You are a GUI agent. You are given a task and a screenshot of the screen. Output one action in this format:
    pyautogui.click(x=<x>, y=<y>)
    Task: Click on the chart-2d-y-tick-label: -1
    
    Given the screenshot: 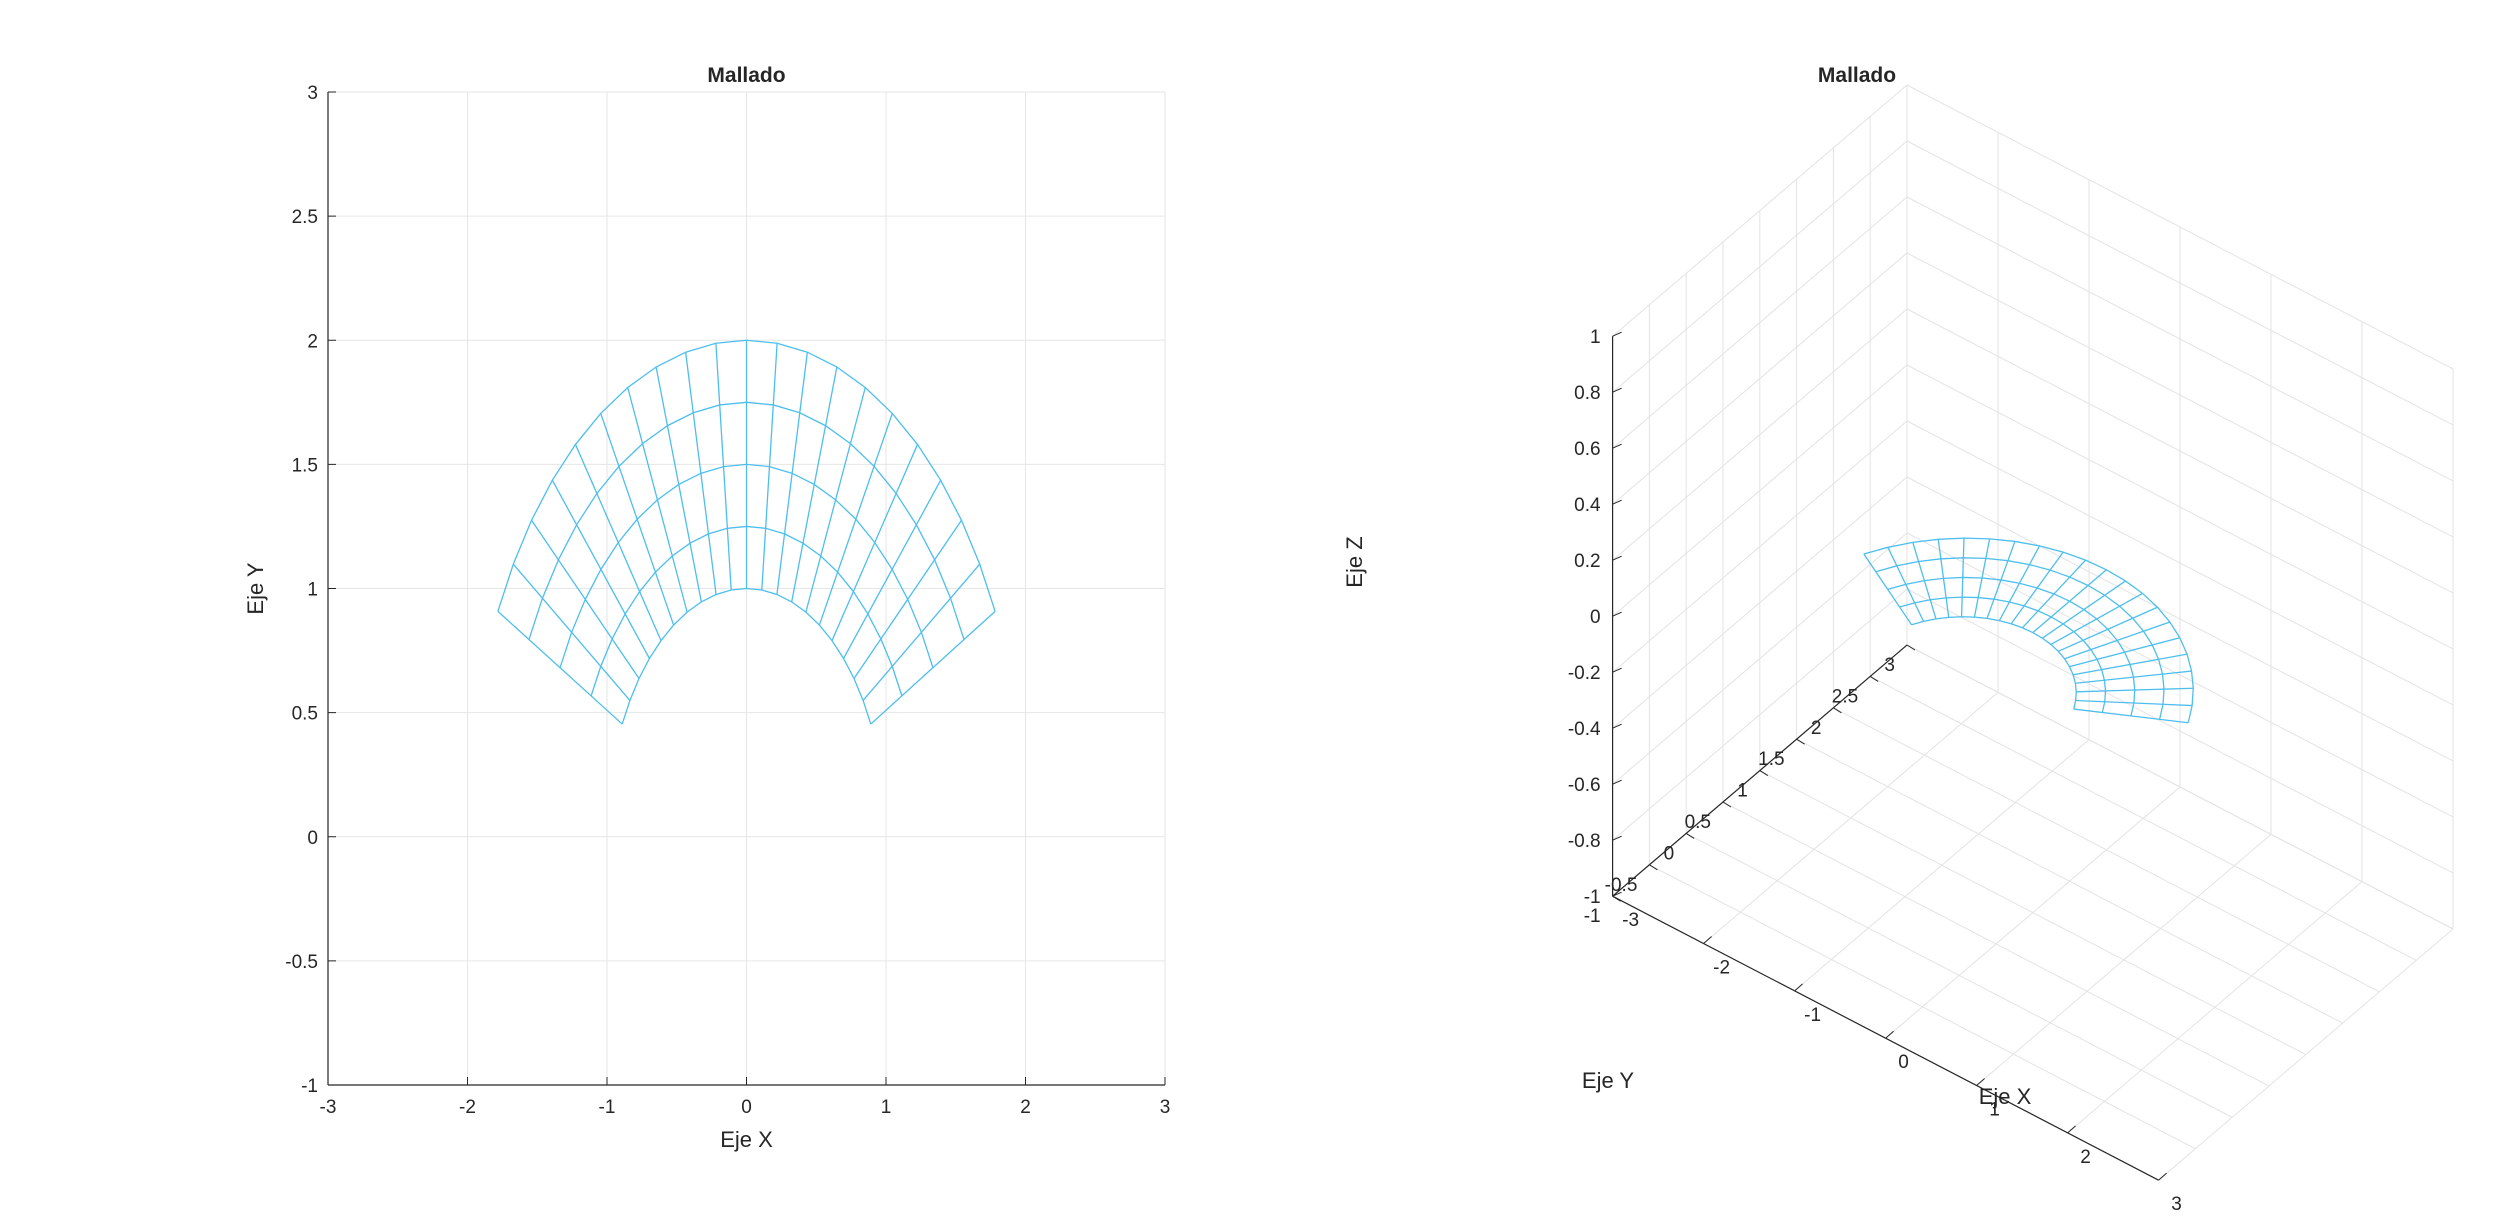 What is the action you would take?
    pyautogui.click(x=309, y=1086)
    